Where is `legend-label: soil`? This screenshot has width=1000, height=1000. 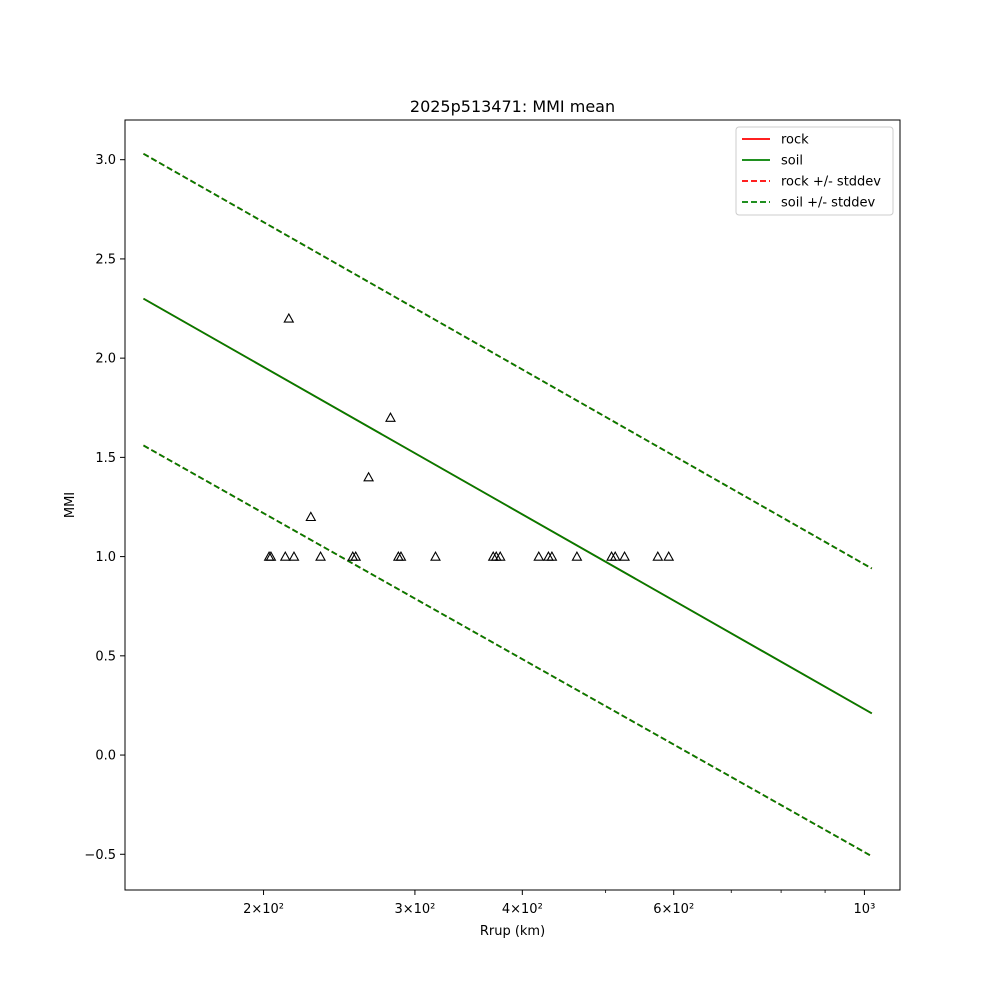
legend-label: soil is located at coordinates (792, 161).